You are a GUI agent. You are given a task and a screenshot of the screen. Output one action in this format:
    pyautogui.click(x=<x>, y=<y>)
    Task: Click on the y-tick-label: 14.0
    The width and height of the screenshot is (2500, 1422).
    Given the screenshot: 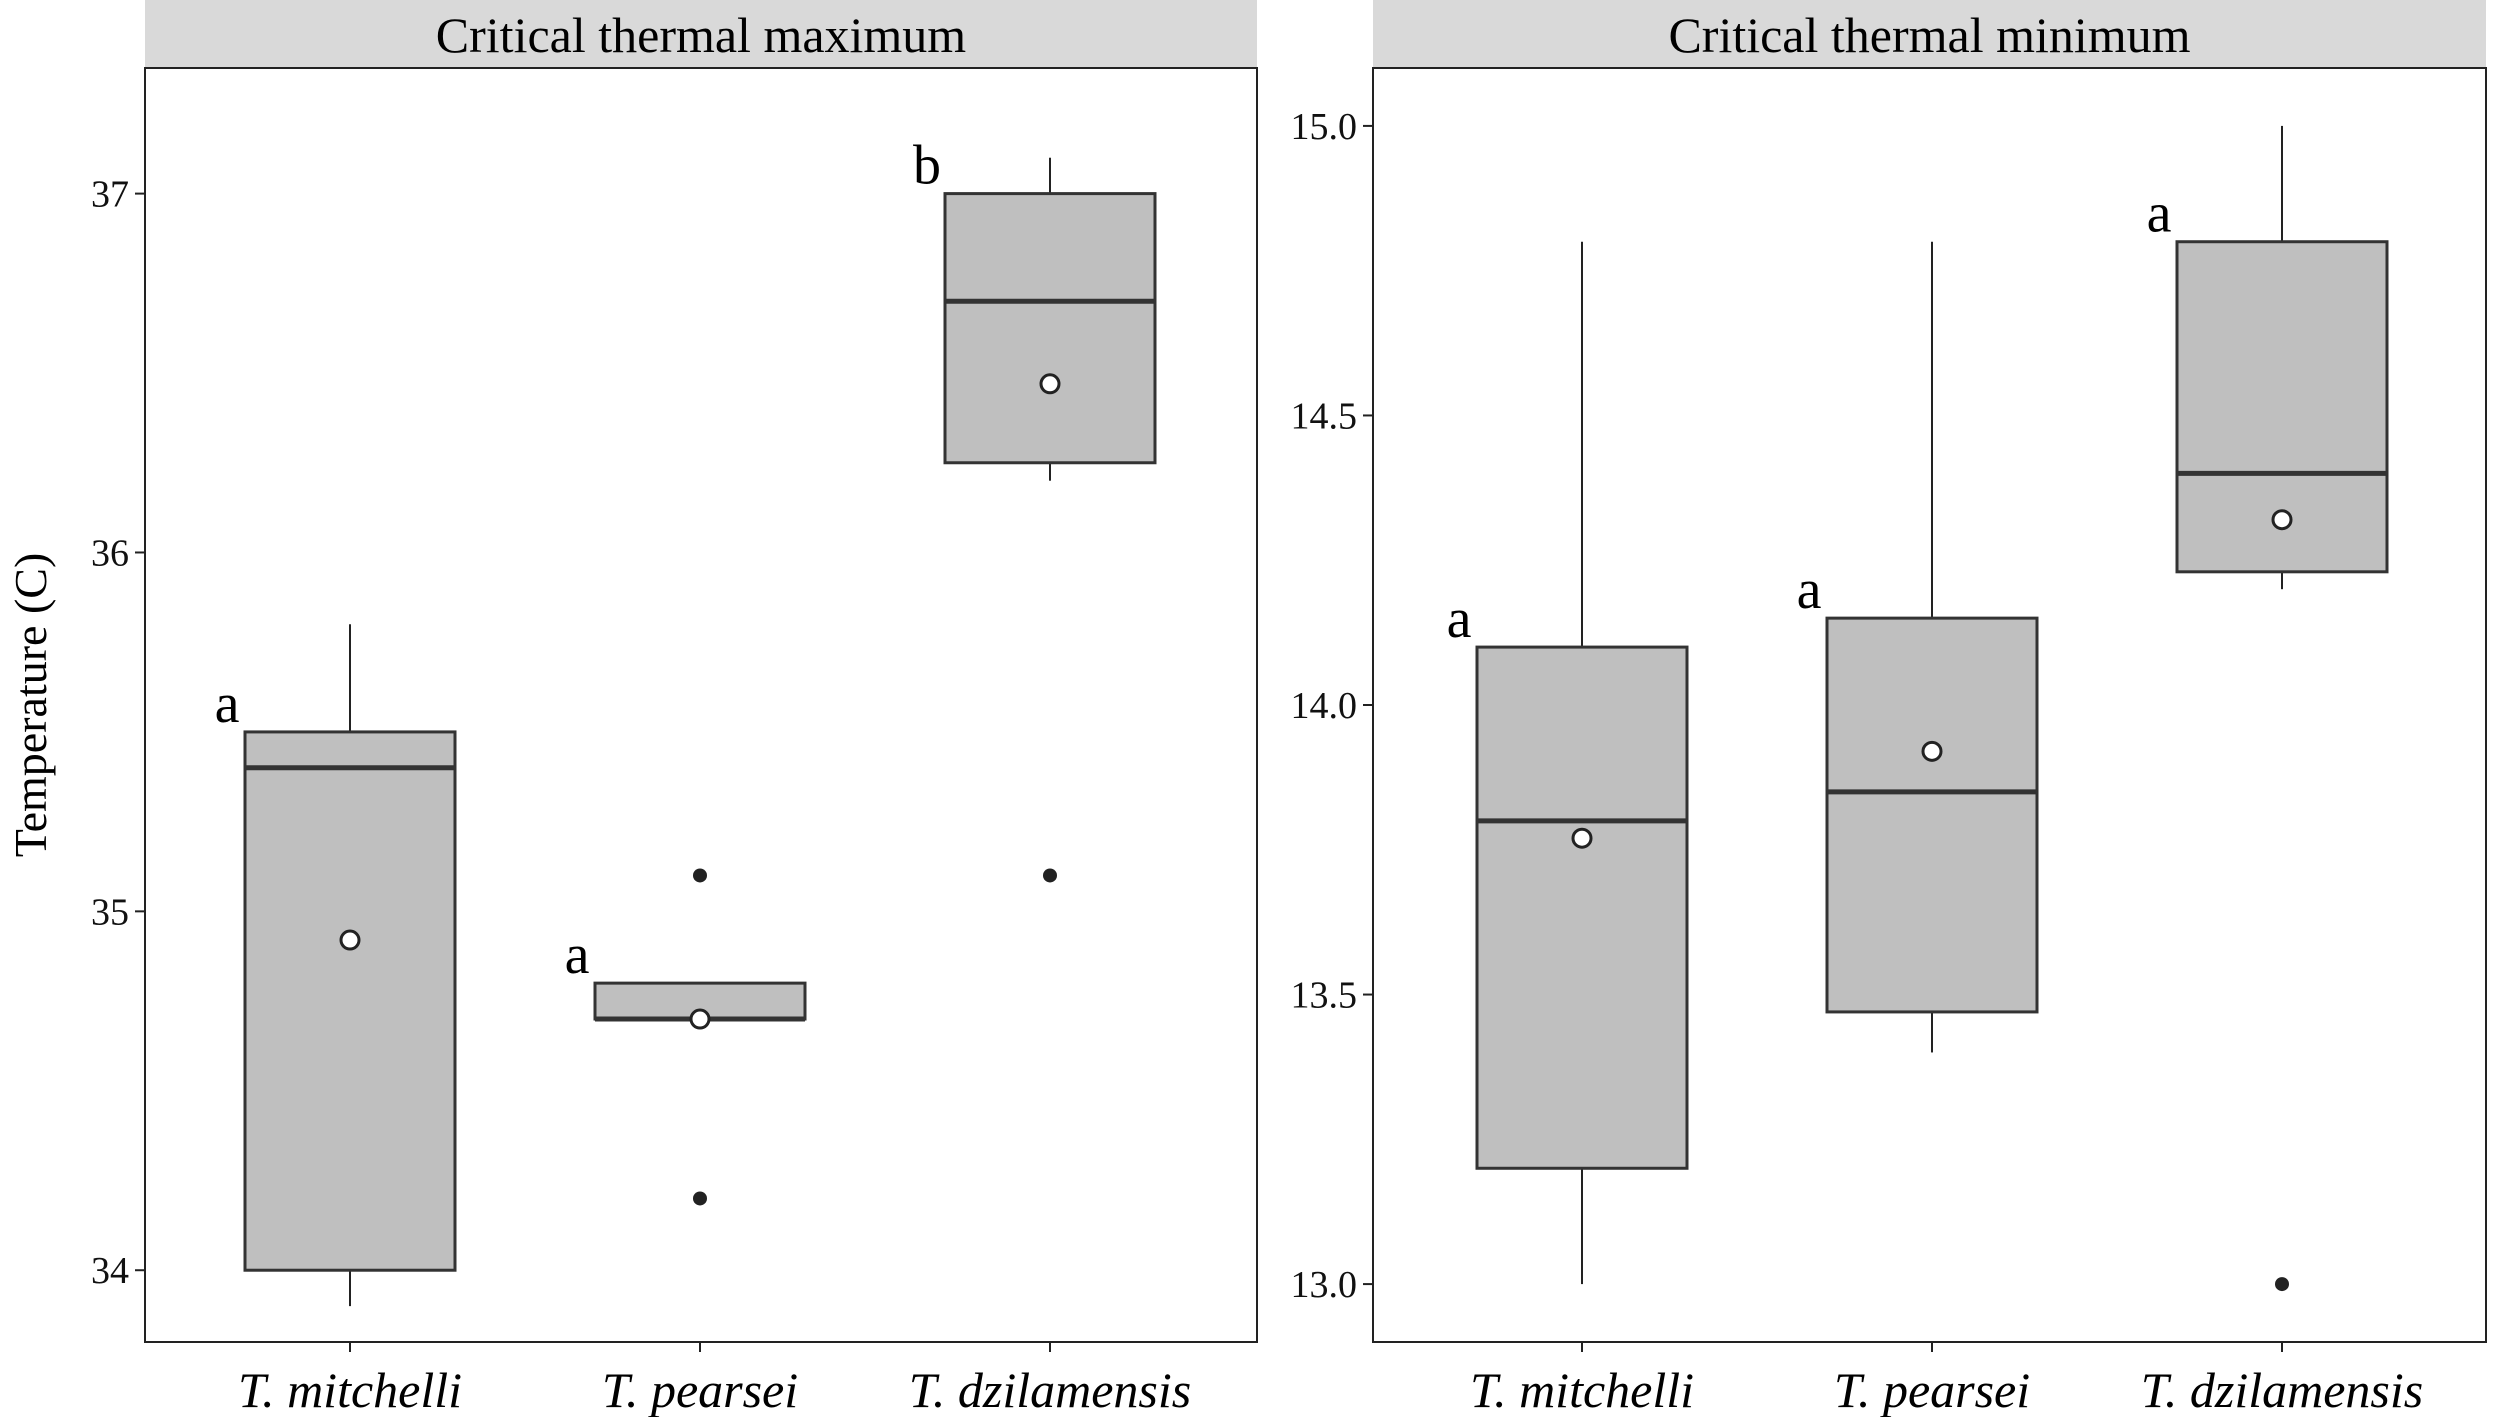 What is the action you would take?
    pyautogui.click(x=1324, y=706)
    